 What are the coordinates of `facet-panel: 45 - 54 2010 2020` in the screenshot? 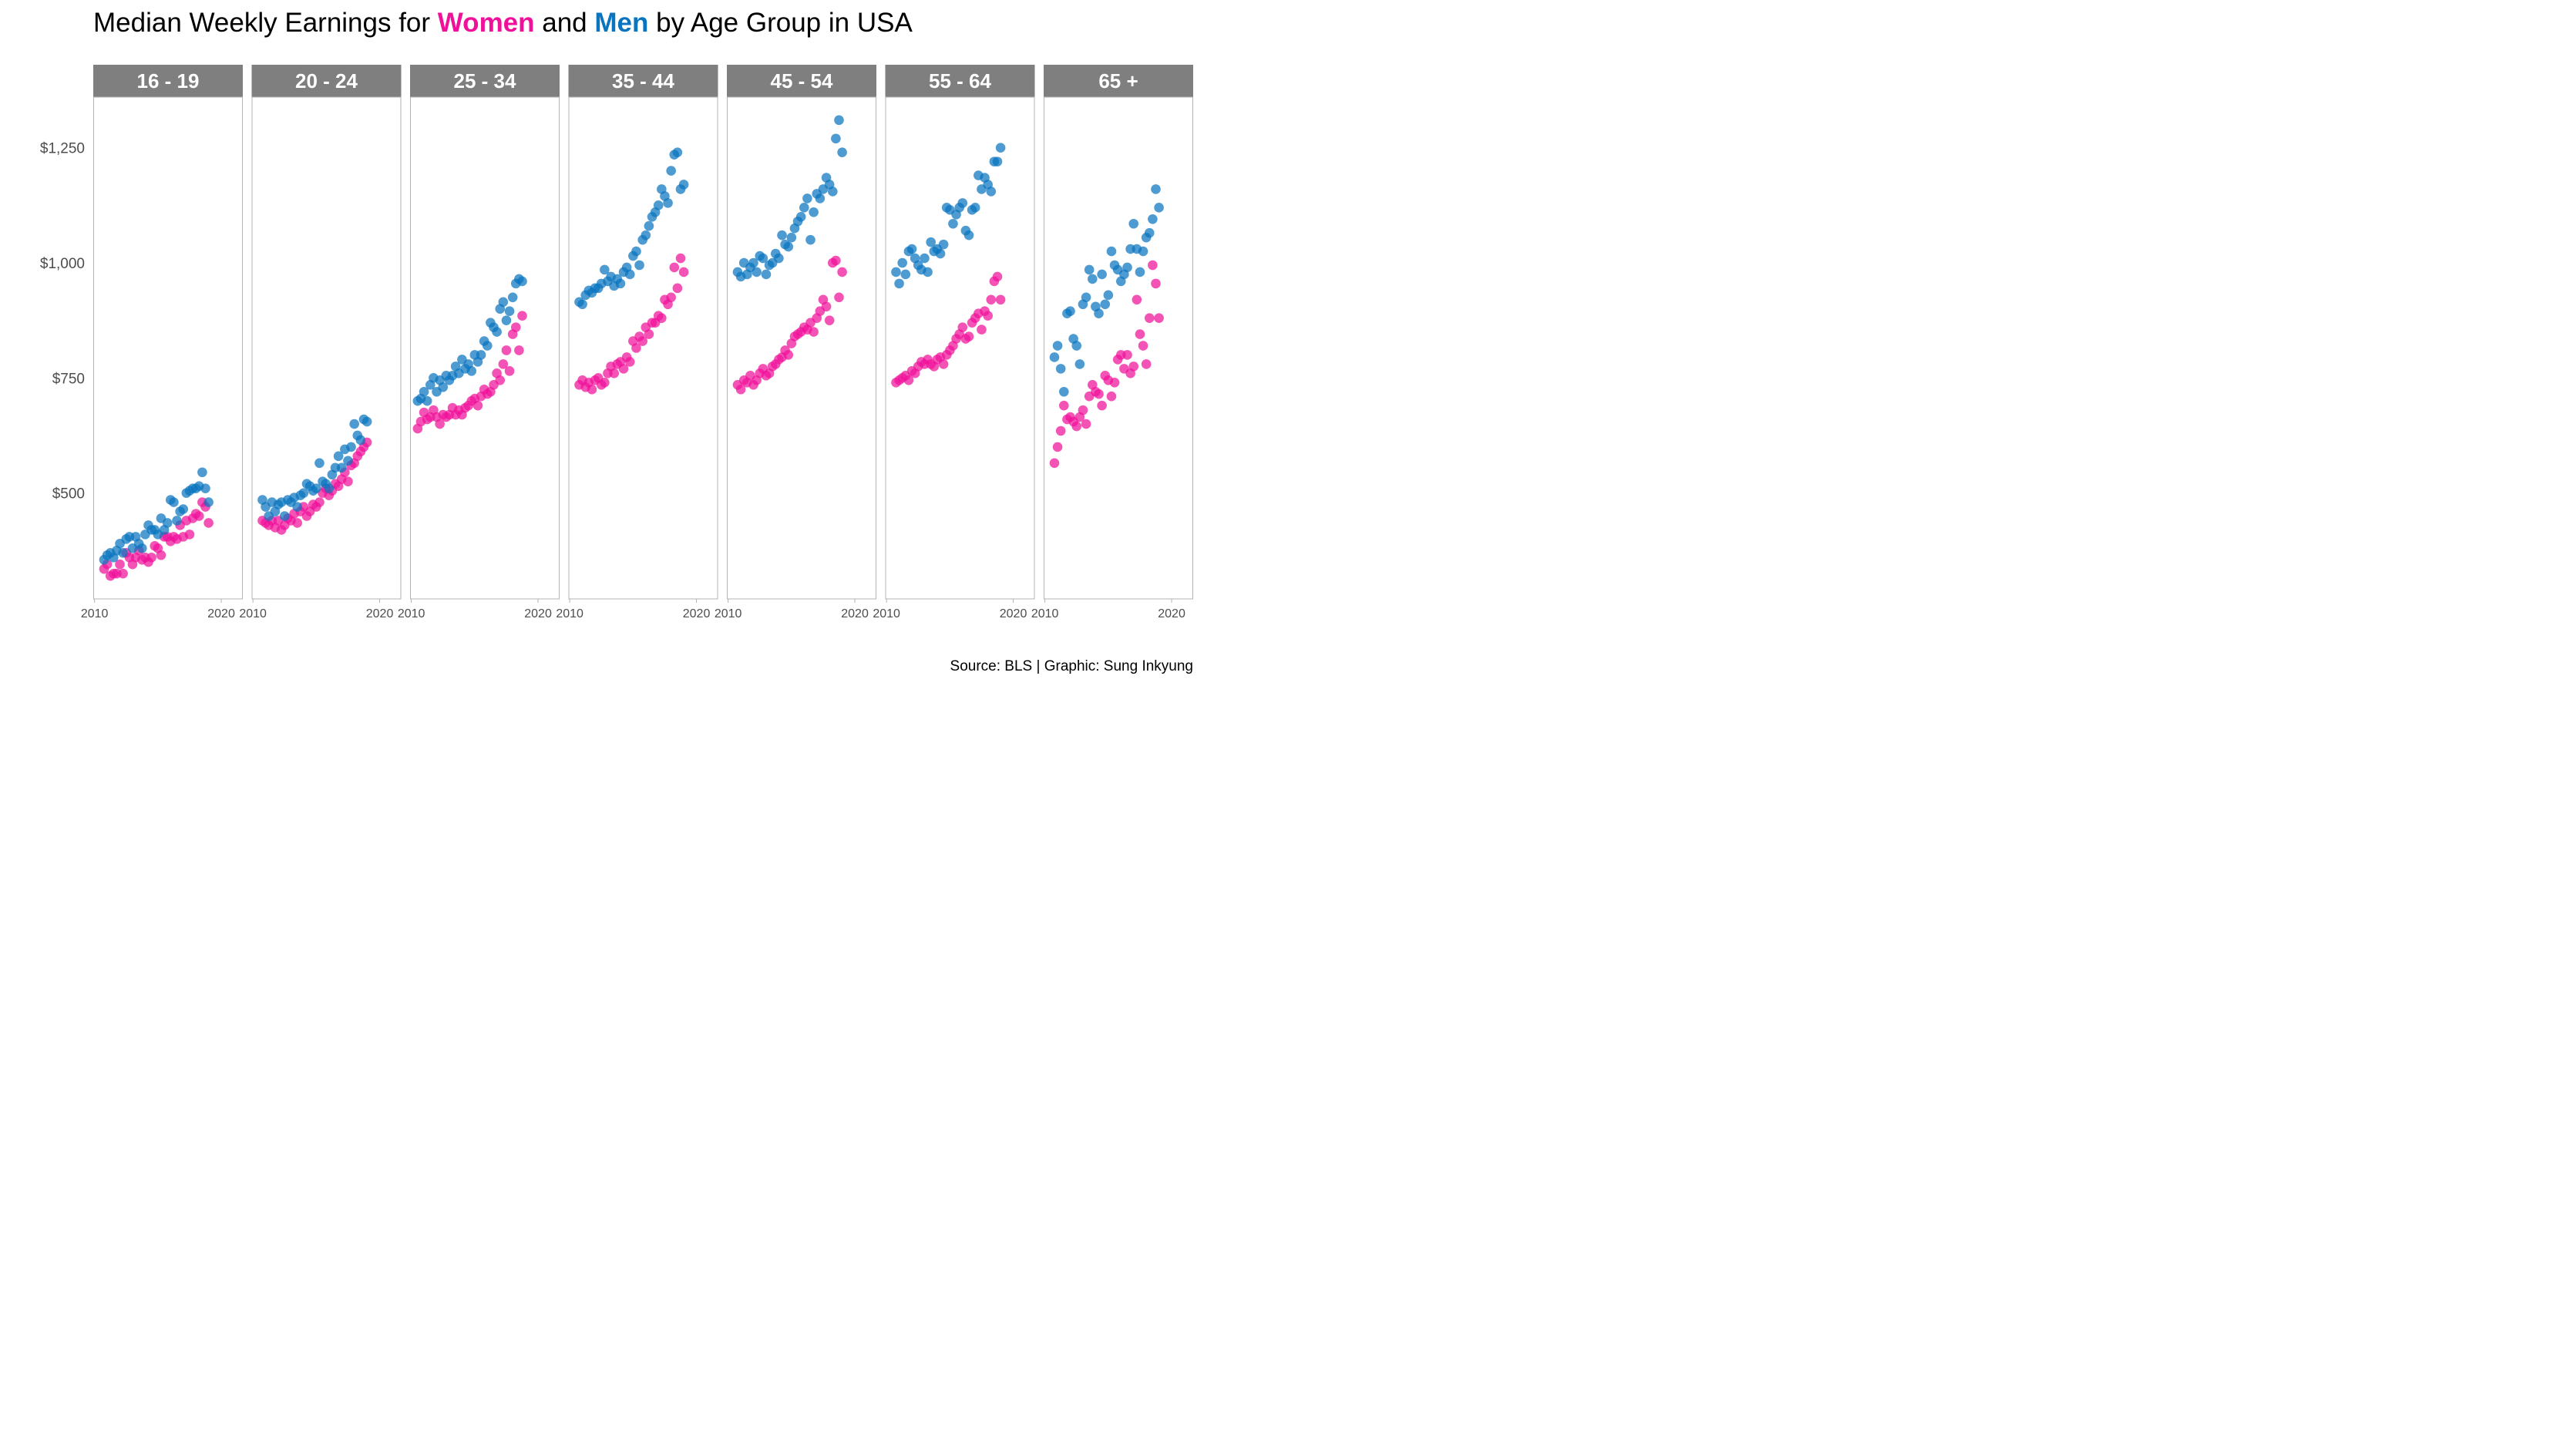 It's located at (795, 342).